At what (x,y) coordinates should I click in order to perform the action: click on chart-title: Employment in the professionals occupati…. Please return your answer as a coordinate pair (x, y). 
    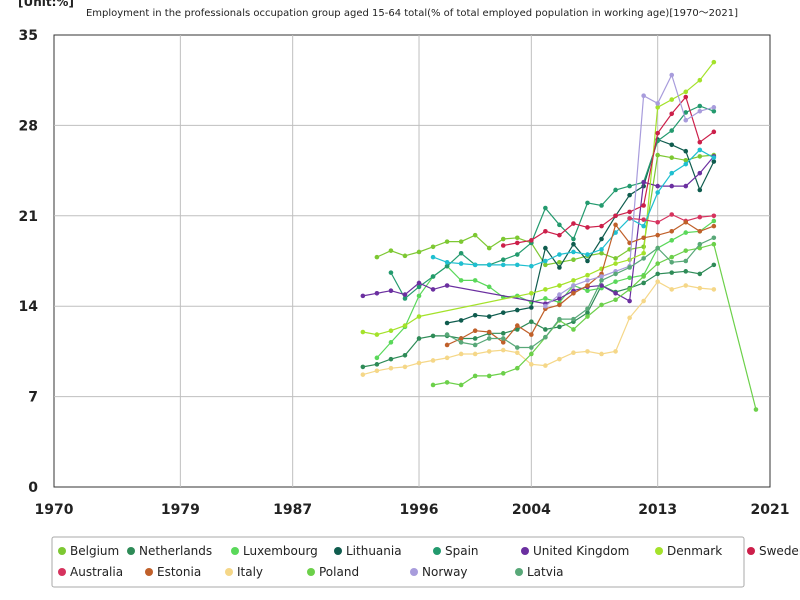
    Looking at the image, I should click on (412, 13).